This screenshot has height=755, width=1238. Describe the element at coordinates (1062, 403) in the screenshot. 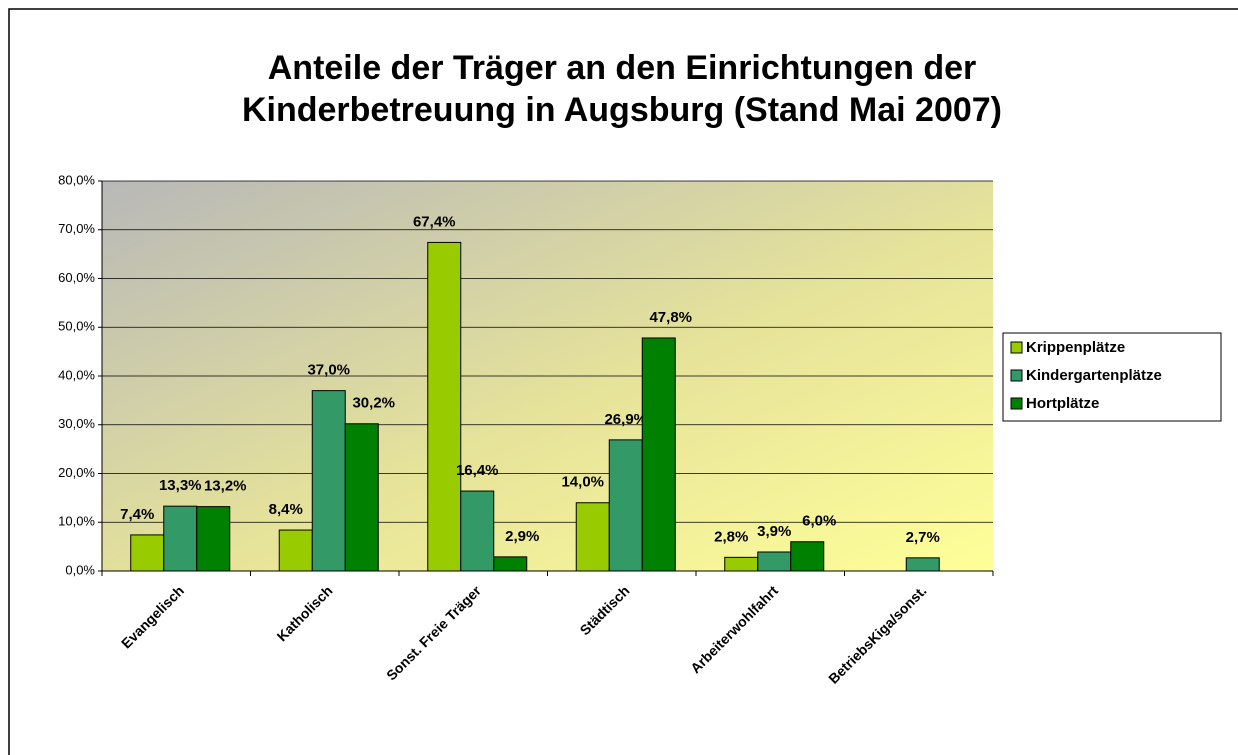

I see `legend-label: Hortplätze` at that location.